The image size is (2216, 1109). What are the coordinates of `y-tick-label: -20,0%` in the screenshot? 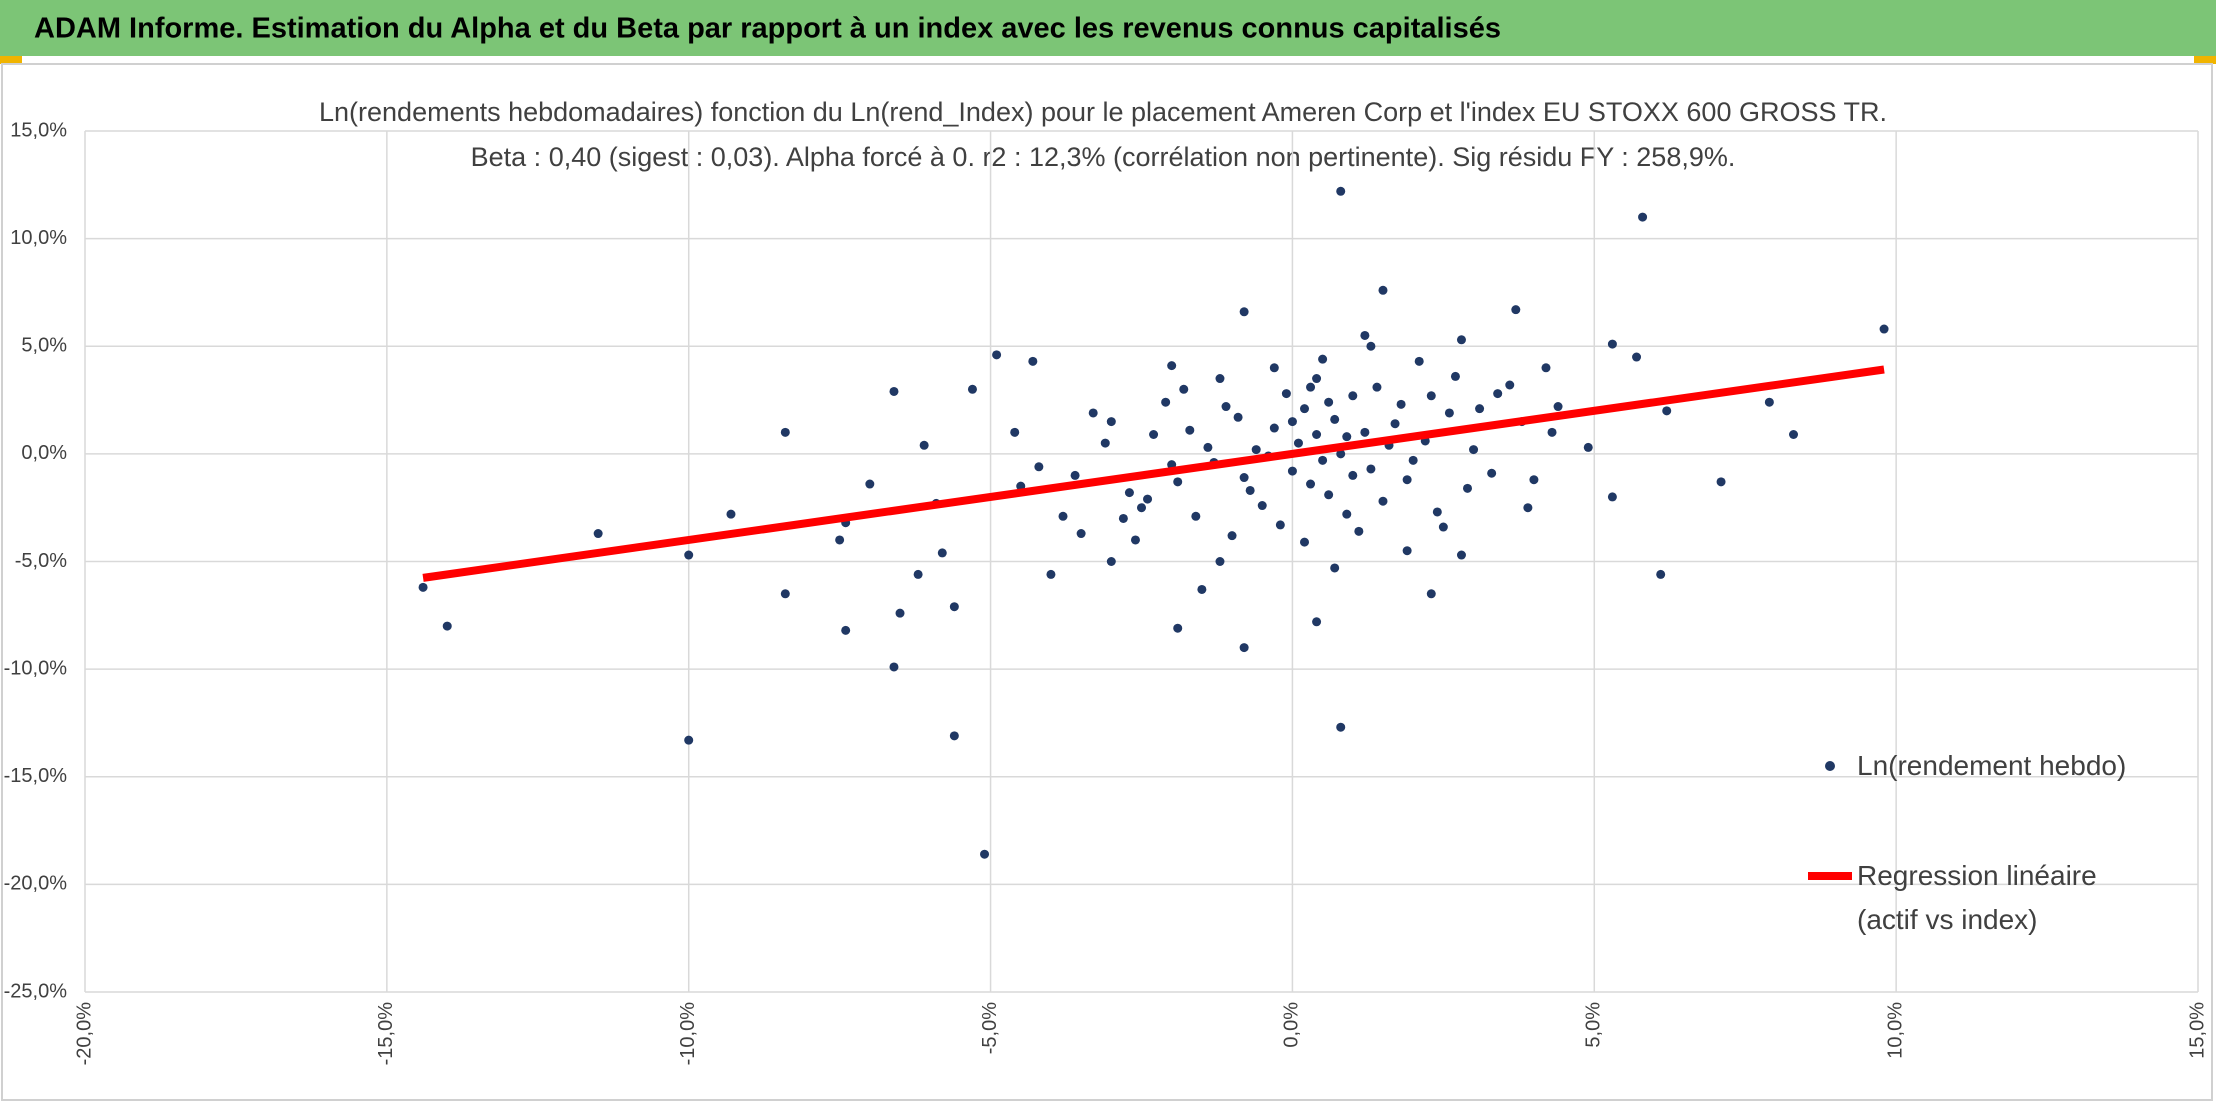 It's located at (36, 884).